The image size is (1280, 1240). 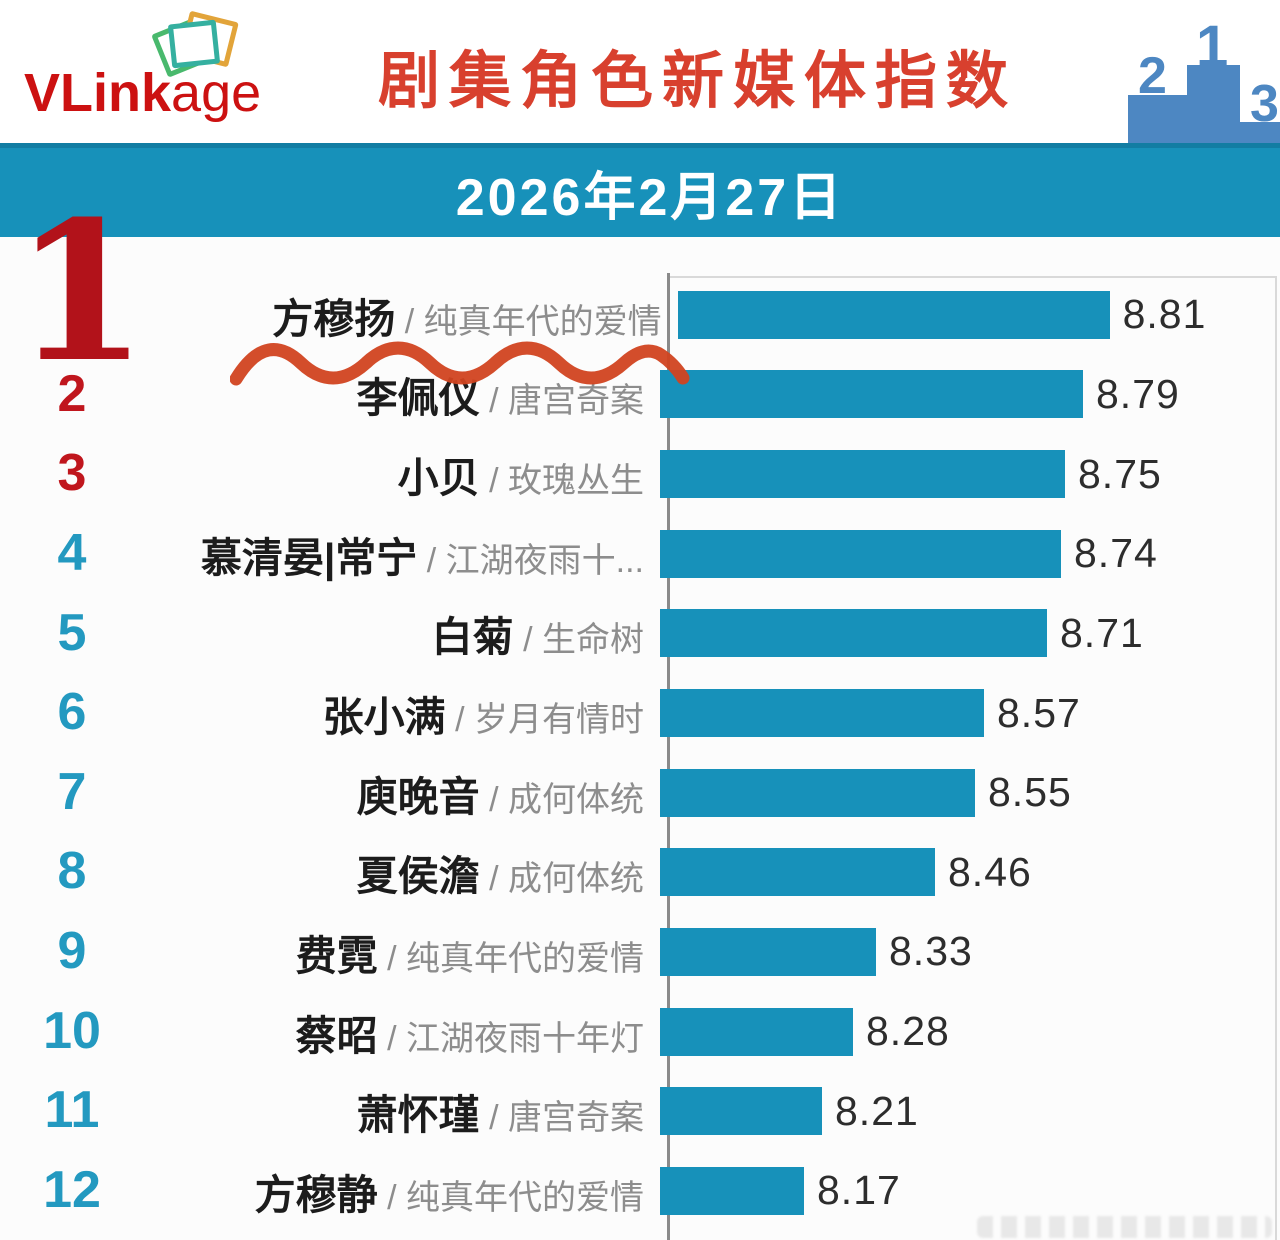 What do you see at coordinates (969, 872) in the screenshot?
I see `bar-area: 8.46` at bounding box center [969, 872].